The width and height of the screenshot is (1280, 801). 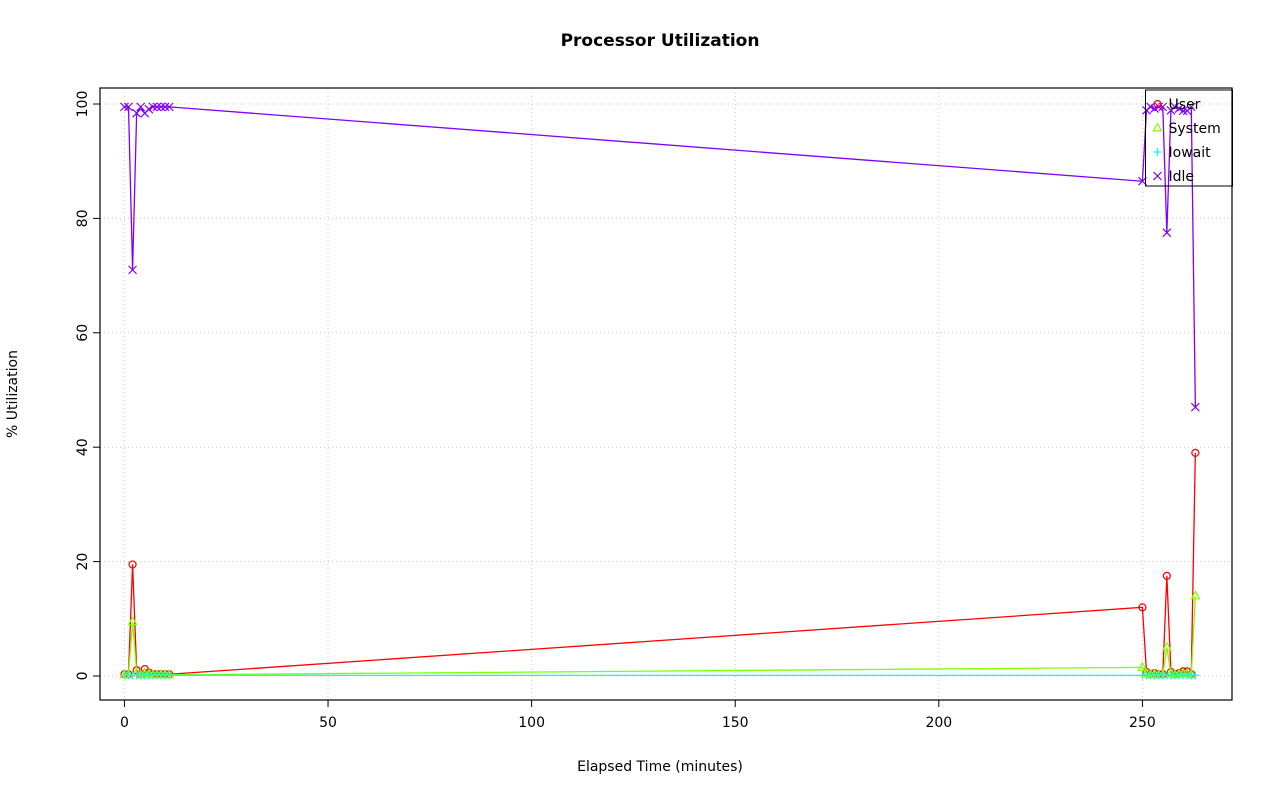 What do you see at coordinates (735, 723) in the screenshot?
I see `x-tick-label: 150` at bounding box center [735, 723].